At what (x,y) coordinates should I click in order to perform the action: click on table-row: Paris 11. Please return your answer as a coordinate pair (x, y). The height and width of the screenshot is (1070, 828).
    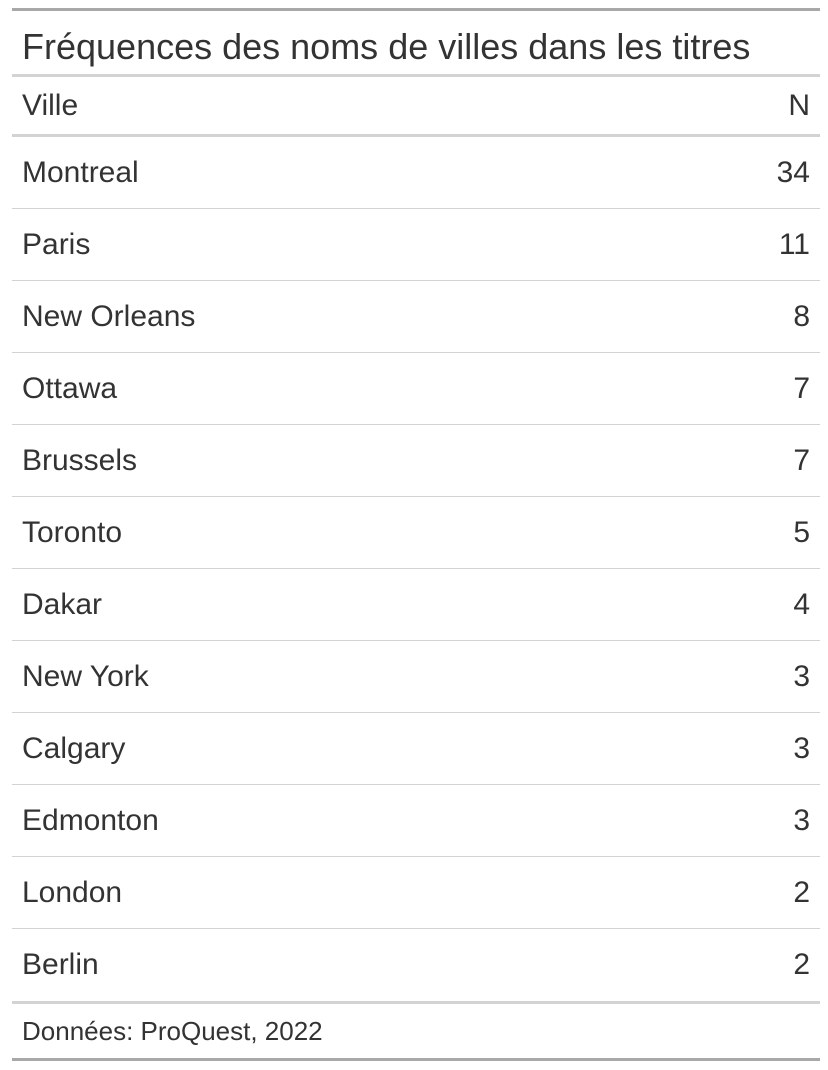
    Looking at the image, I should click on (416, 245).